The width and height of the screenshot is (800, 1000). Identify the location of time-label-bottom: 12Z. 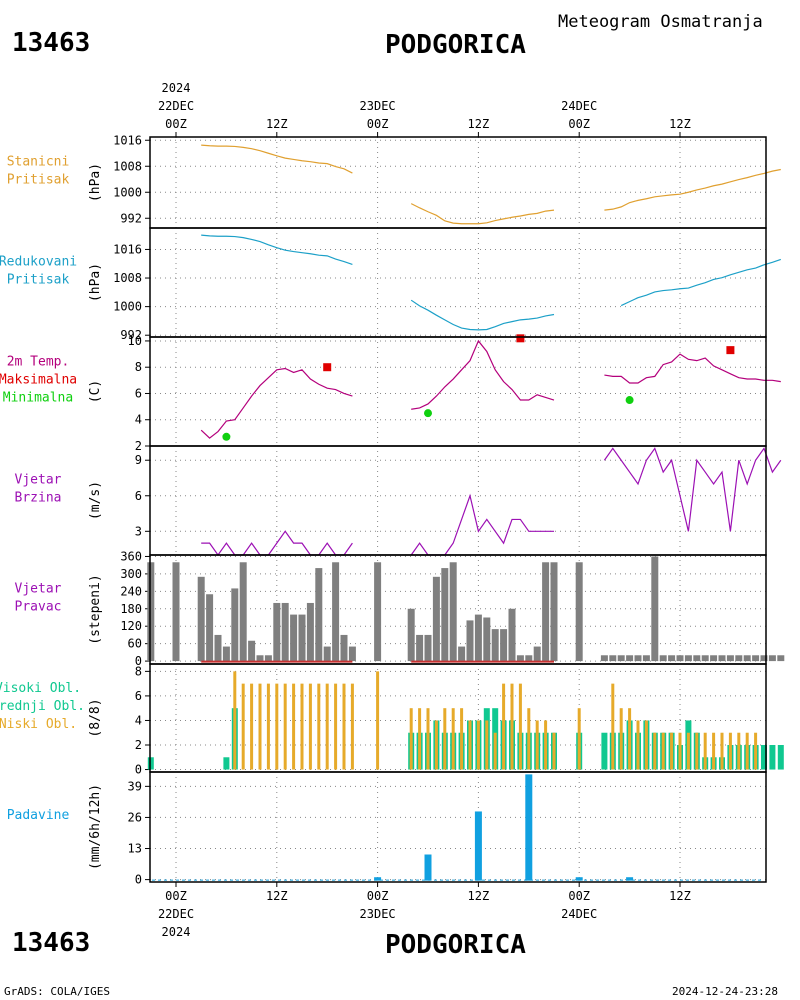
(277, 896).